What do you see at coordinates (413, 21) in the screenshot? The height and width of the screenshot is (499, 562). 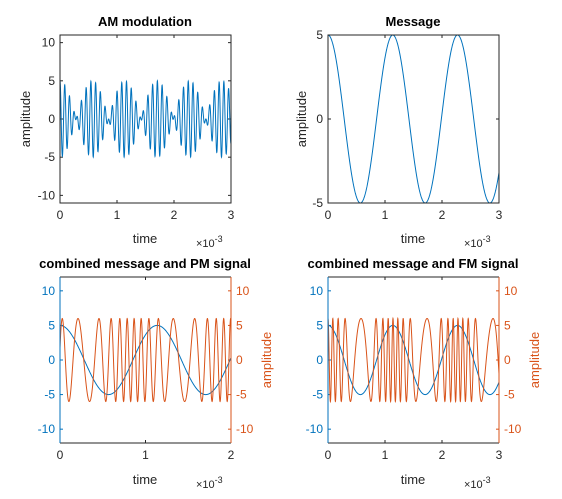 I see `chart-title: Message` at bounding box center [413, 21].